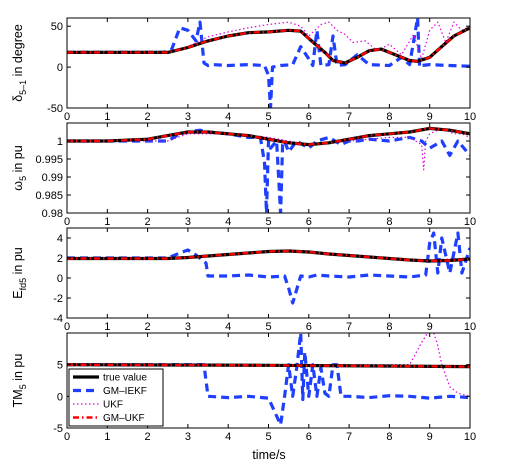  Describe the element at coordinates (49, 196) in the screenshot. I see `y-tick-label: 0.985` at that location.